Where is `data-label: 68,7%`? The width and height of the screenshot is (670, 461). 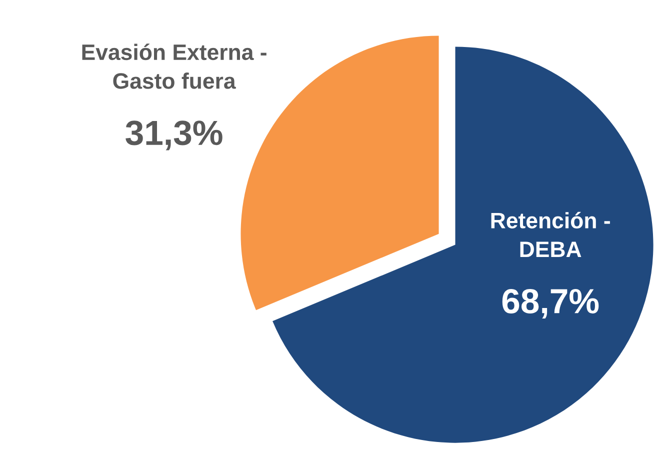 data-label: 68,7% is located at coordinates (550, 303).